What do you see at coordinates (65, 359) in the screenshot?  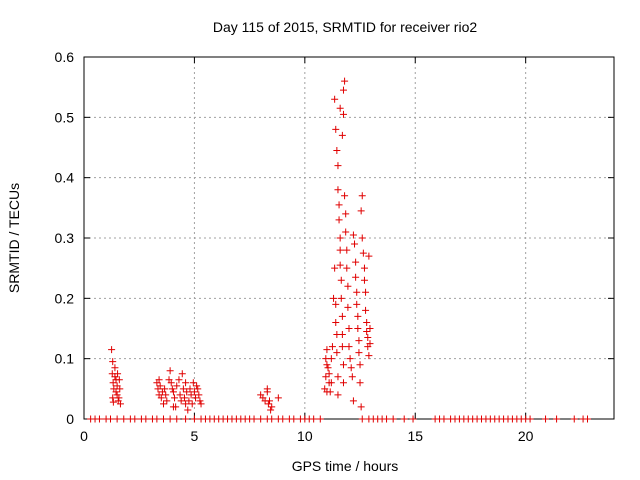 I see `y-tick-label: 0.1` at bounding box center [65, 359].